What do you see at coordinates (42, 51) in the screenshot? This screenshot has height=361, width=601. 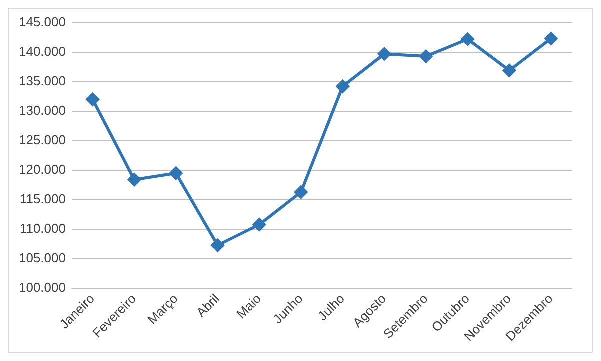 I see `y-tick-label: 140.000` at bounding box center [42, 51].